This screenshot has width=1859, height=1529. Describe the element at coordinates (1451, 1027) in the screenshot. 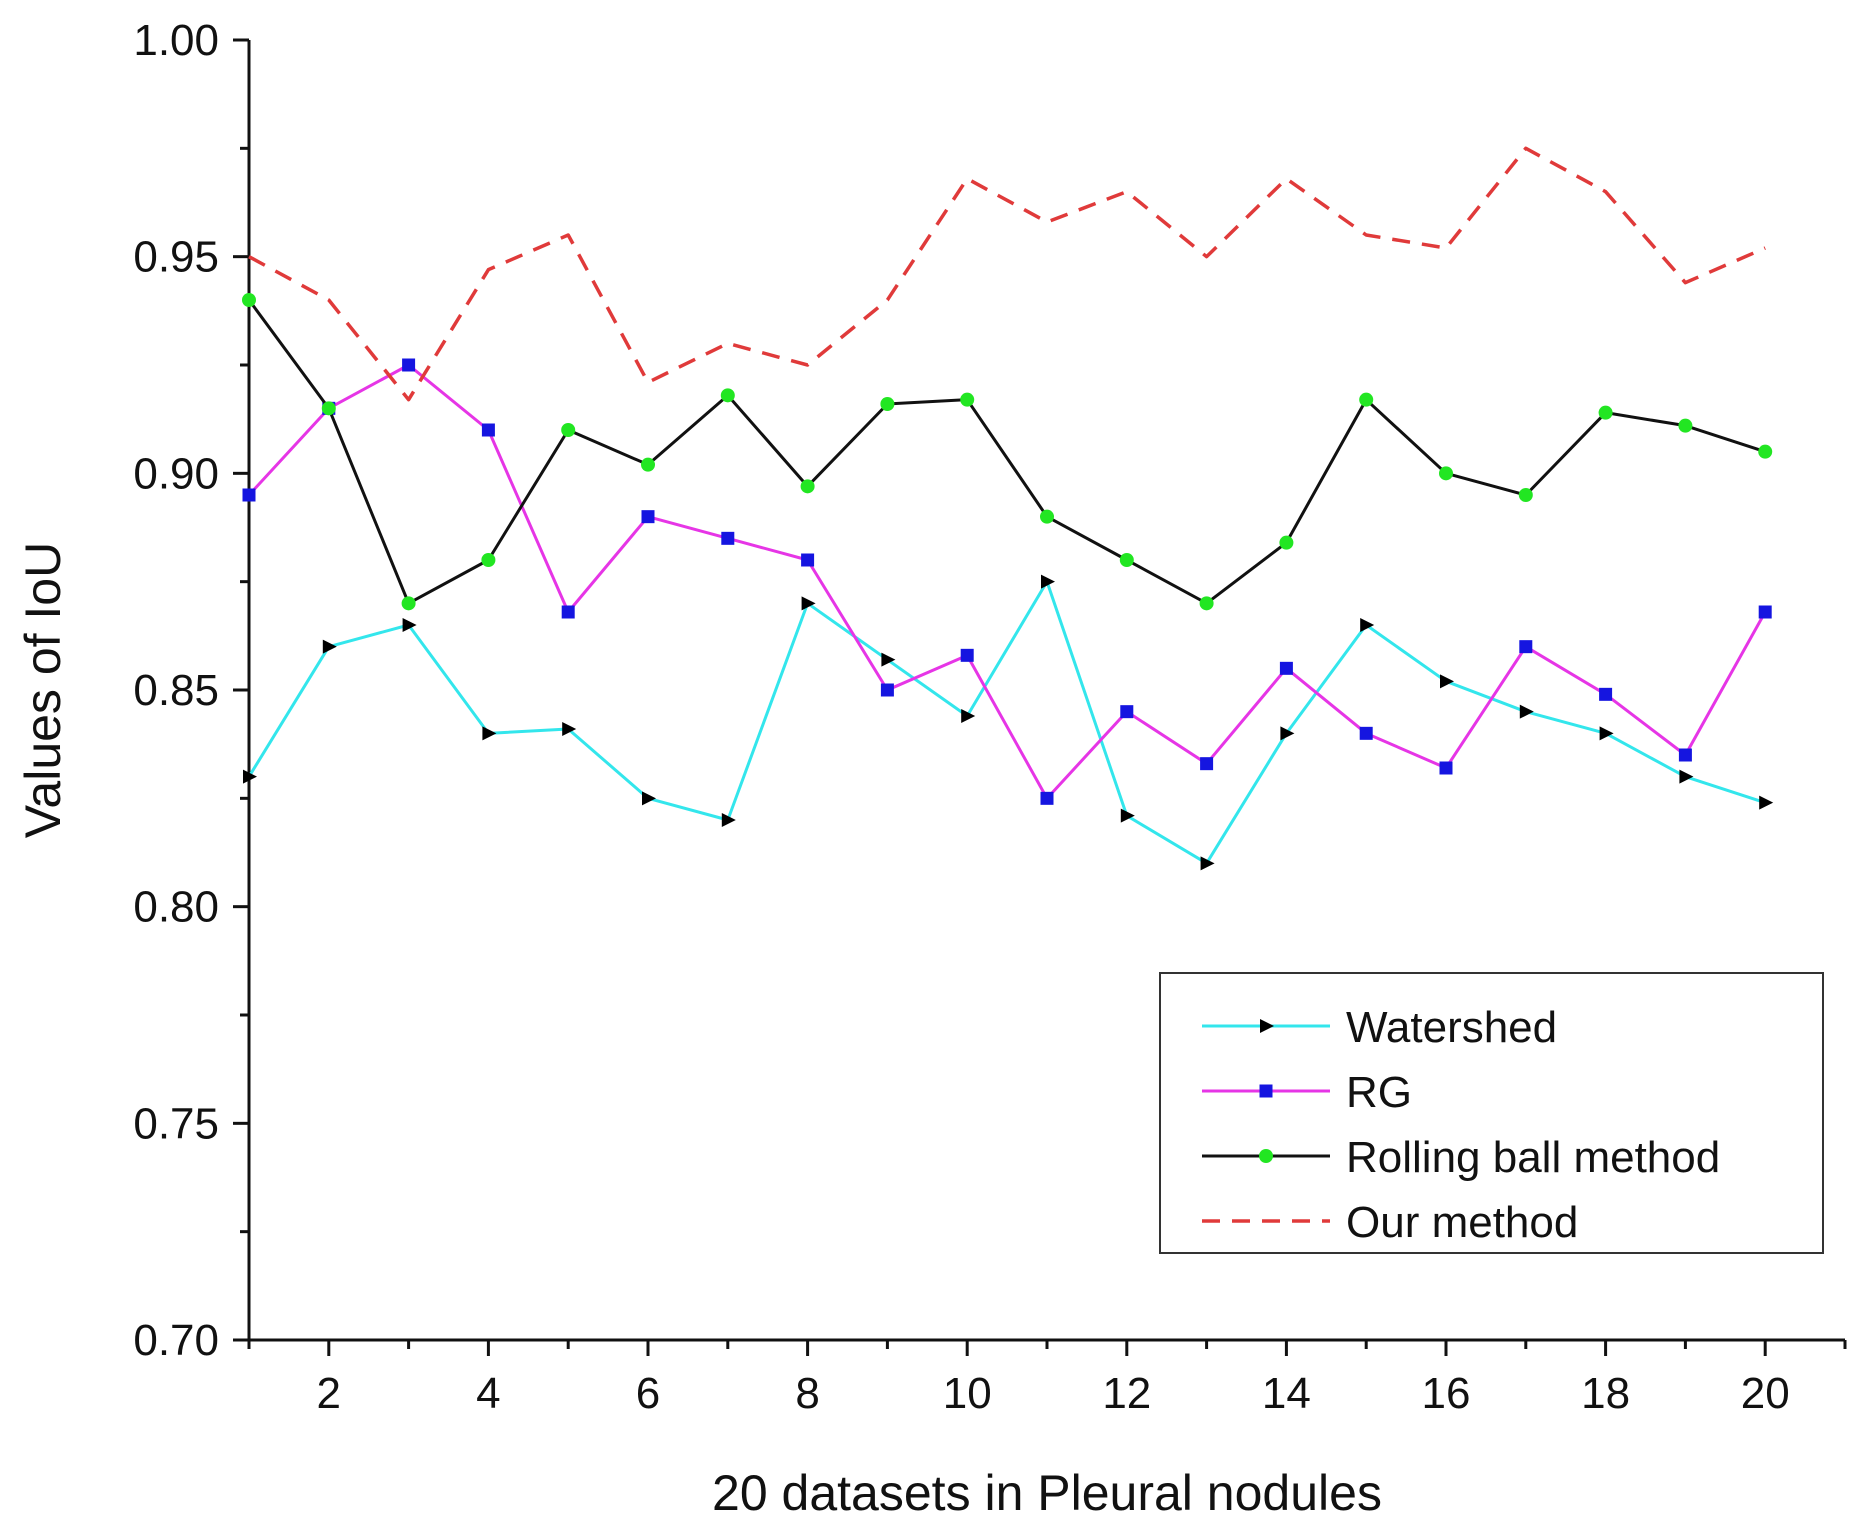

I see `legend-label-watershed: Watershed` at that location.